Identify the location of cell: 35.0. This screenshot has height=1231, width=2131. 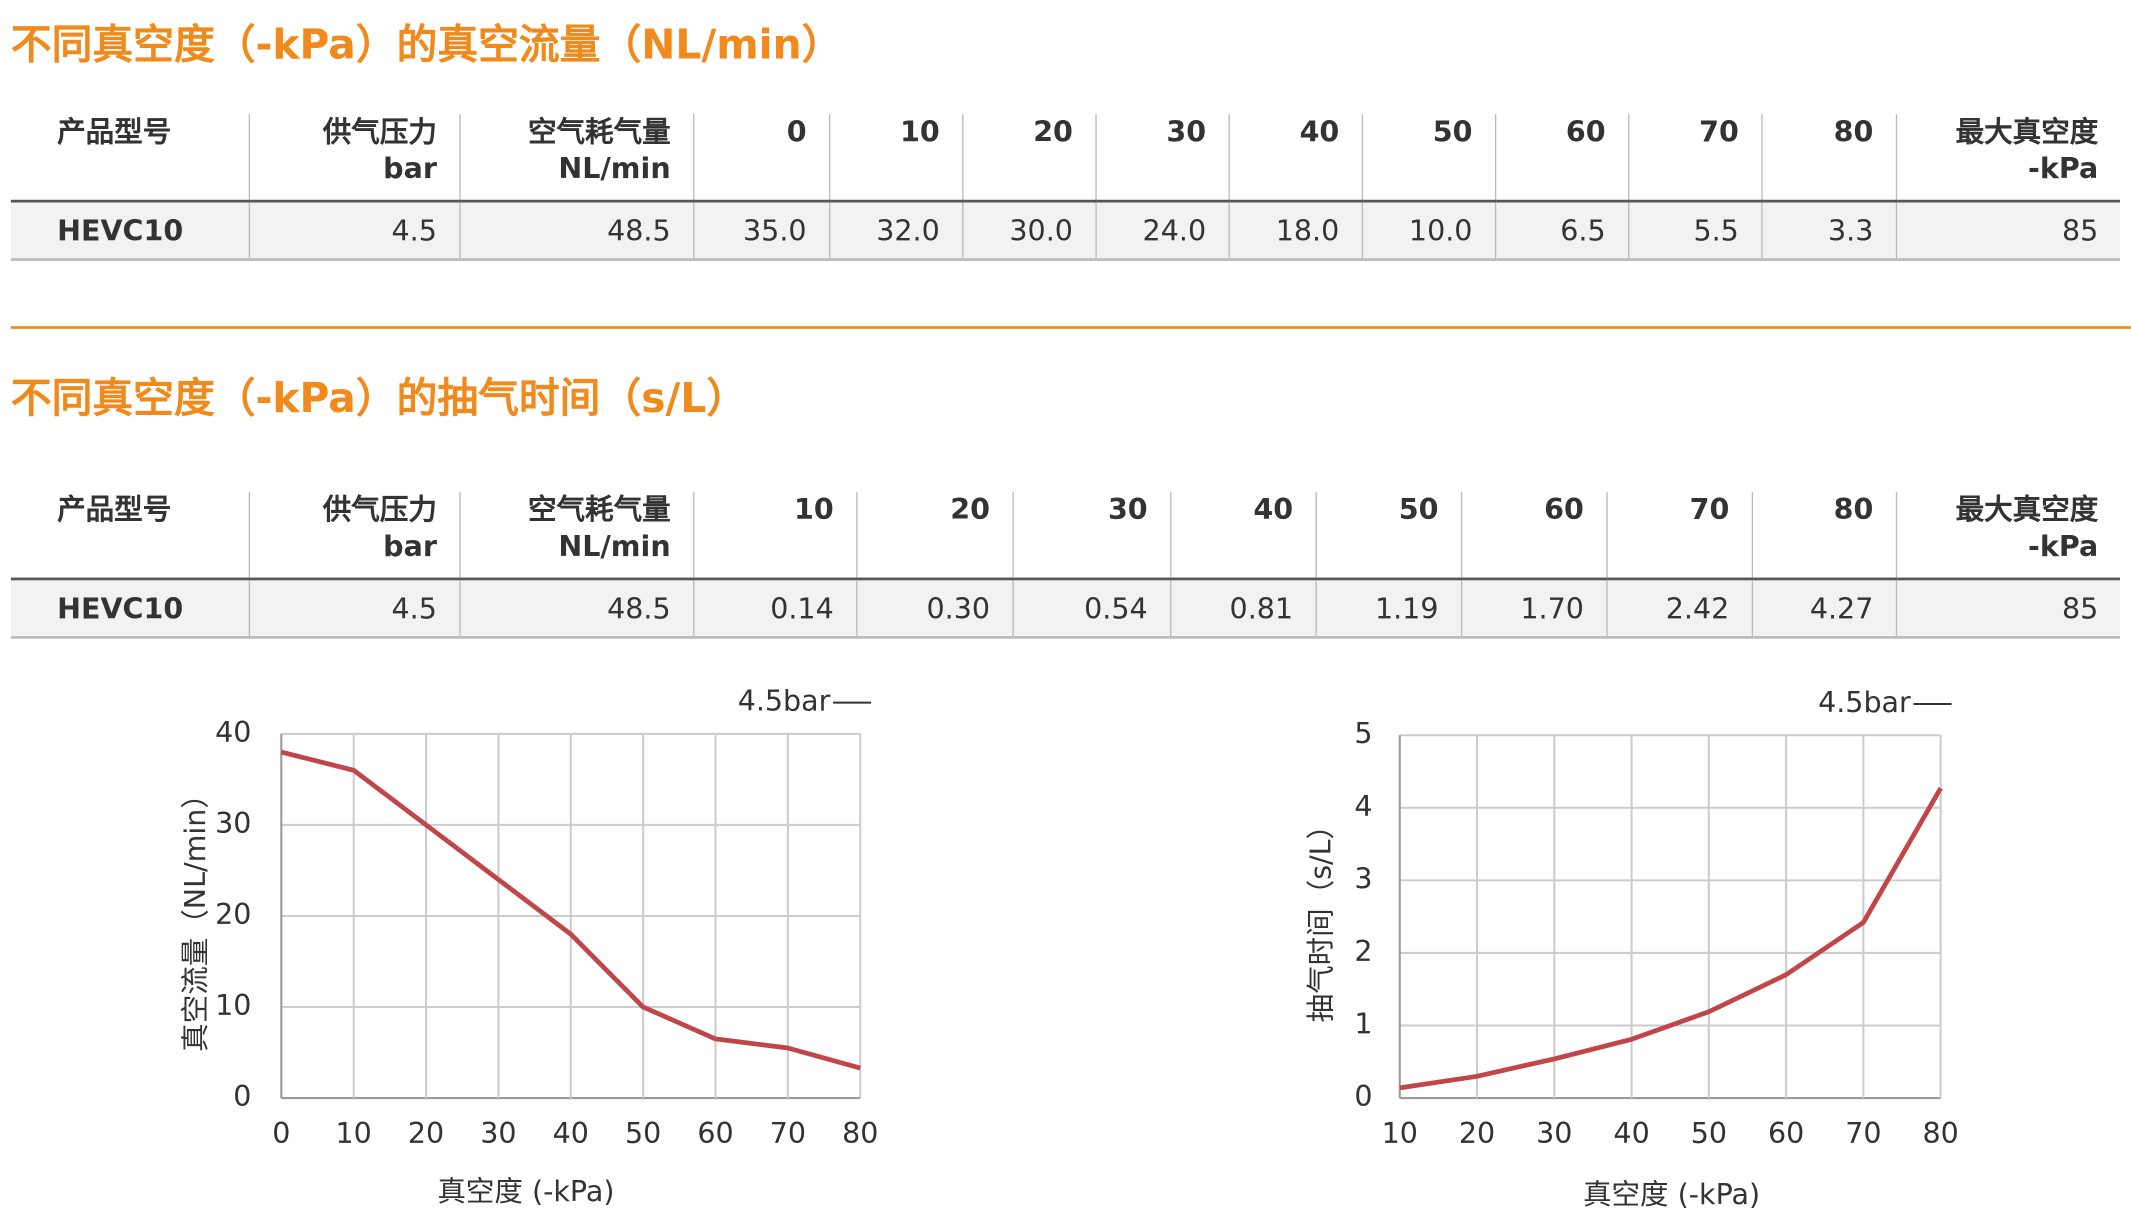
(760, 231).